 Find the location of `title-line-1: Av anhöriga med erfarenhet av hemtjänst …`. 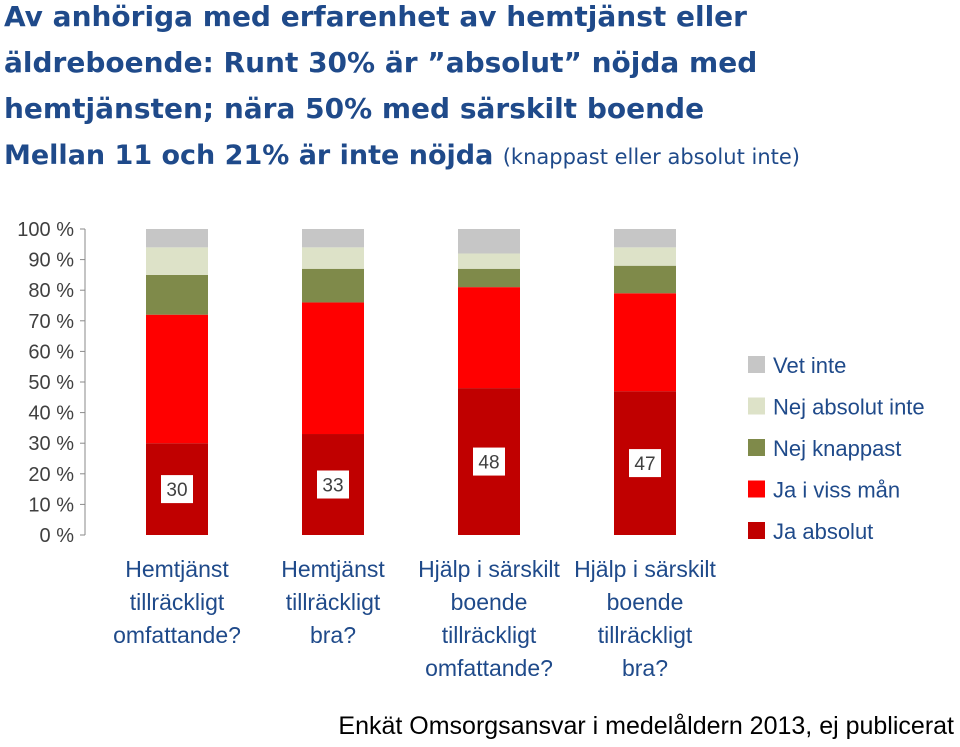

title-line-1: Av anhöriga med erfarenhet av hemtjänst … is located at coordinates (375, 16).